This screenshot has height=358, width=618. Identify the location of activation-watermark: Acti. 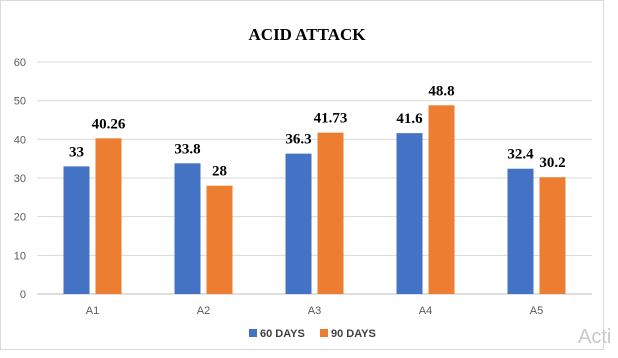
(595, 337).